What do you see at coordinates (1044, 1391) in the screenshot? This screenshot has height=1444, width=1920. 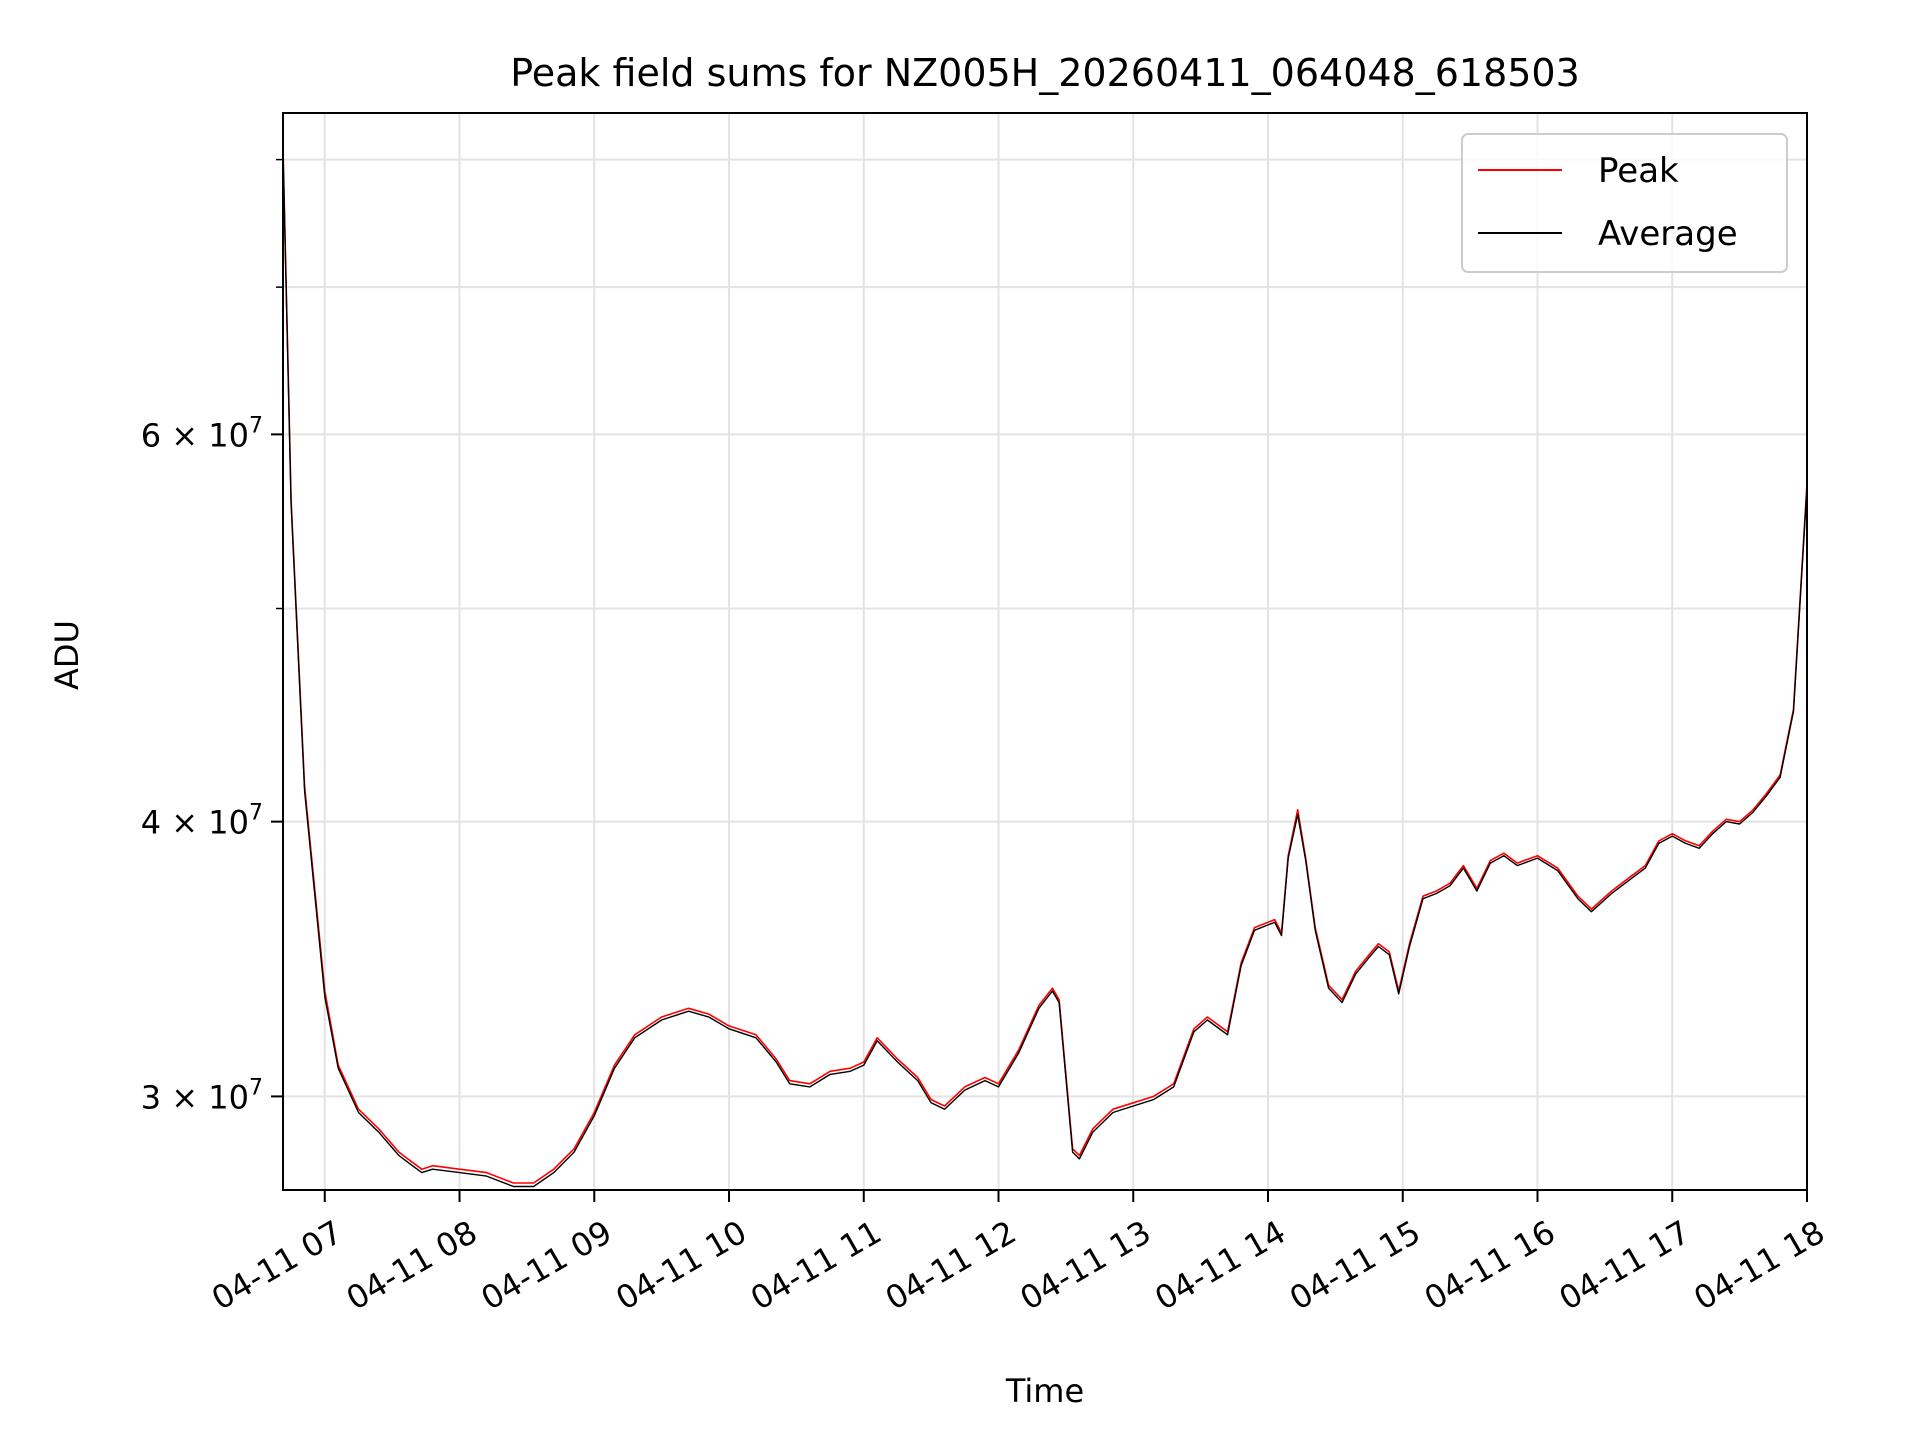 I see `x-axis-label: Time` at bounding box center [1044, 1391].